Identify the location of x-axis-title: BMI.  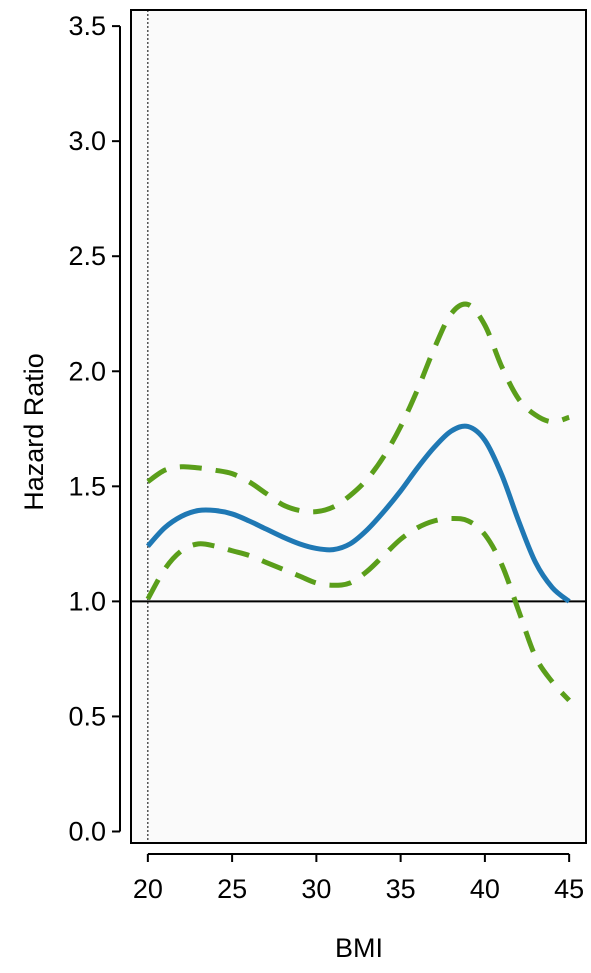
(359, 948).